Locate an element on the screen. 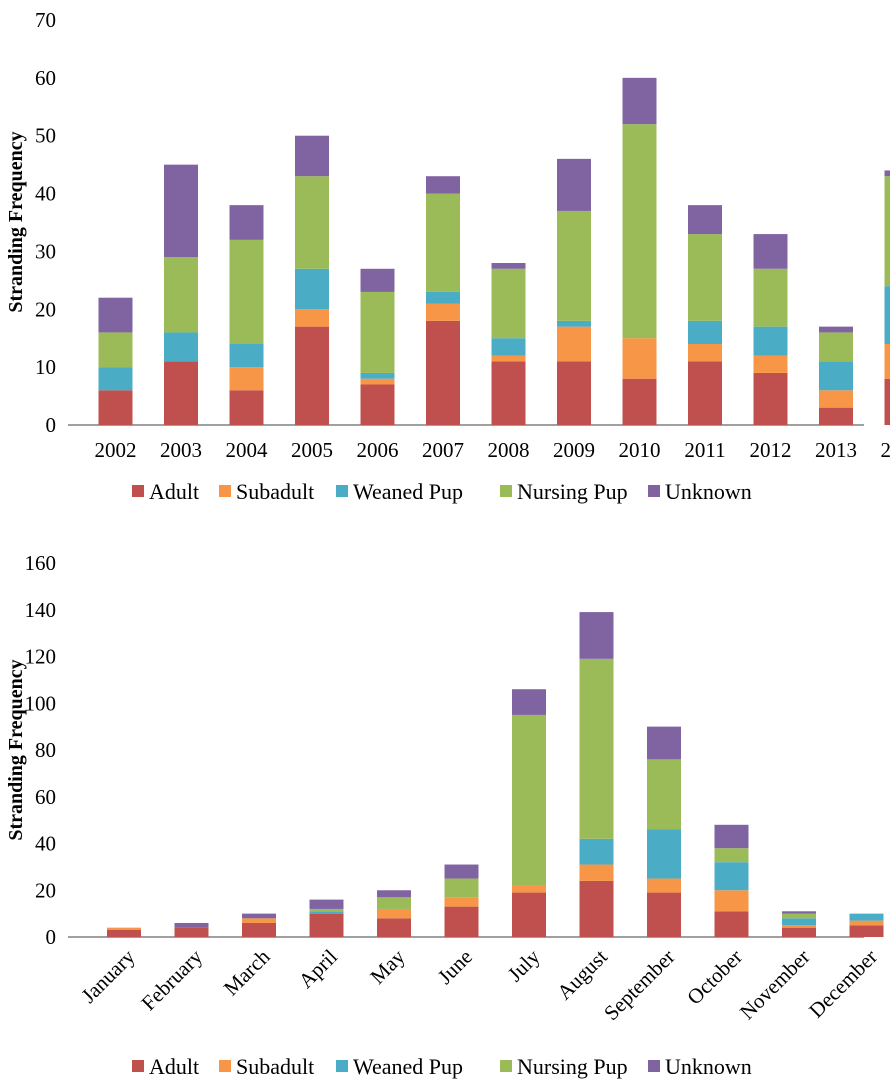 The width and height of the screenshot is (890, 1086). x-tick-label: May is located at coordinates (387, 966).